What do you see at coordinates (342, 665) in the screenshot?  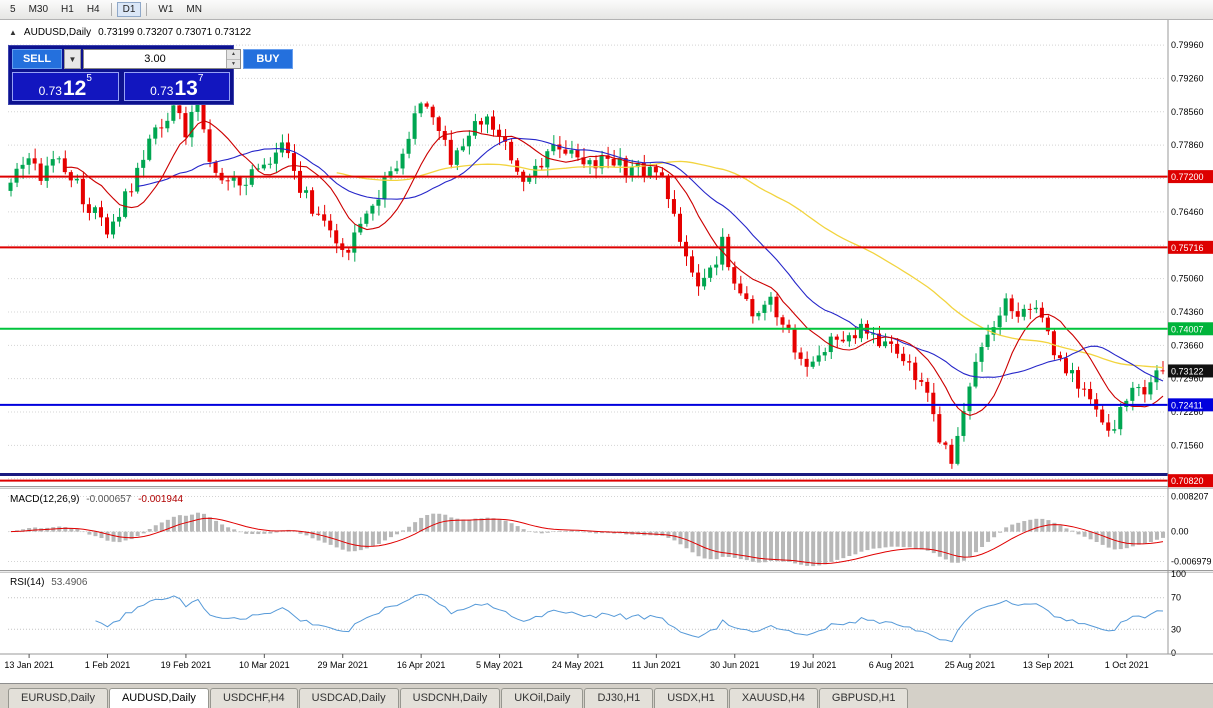 I see `svg-text: 29 Mar 2021` at bounding box center [342, 665].